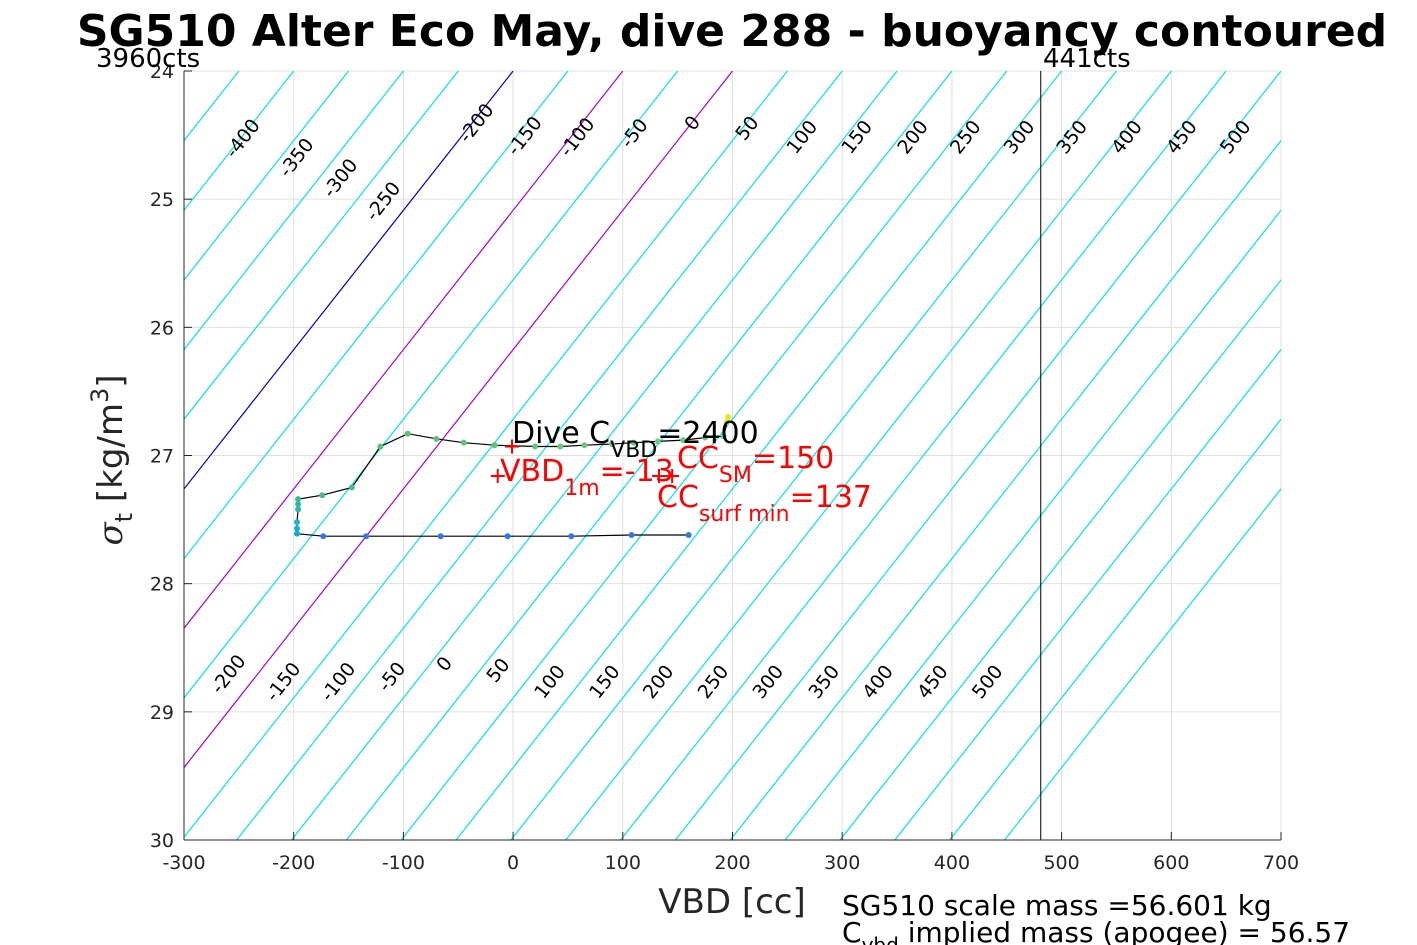 This screenshot has width=1417, height=945. Describe the element at coordinates (1124, 930) in the screenshot. I see `implied-mass-value: implied mass (apogee) = 56.57` at that location.